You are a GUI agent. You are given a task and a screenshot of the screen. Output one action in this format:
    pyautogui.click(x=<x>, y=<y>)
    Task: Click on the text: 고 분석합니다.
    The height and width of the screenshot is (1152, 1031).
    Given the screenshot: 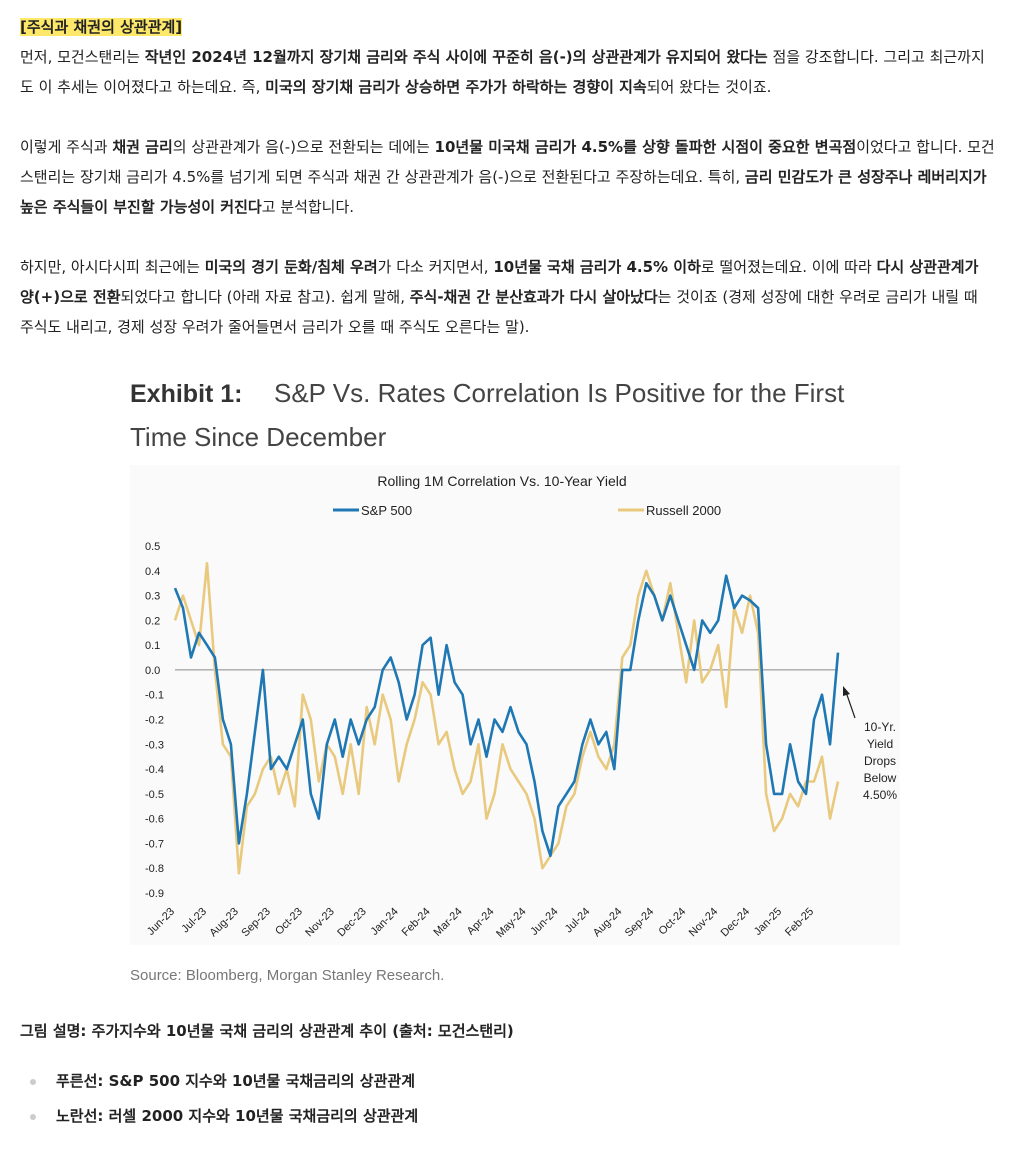 What is the action you would take?
    pyautogui.click(x=308, y=207)
    